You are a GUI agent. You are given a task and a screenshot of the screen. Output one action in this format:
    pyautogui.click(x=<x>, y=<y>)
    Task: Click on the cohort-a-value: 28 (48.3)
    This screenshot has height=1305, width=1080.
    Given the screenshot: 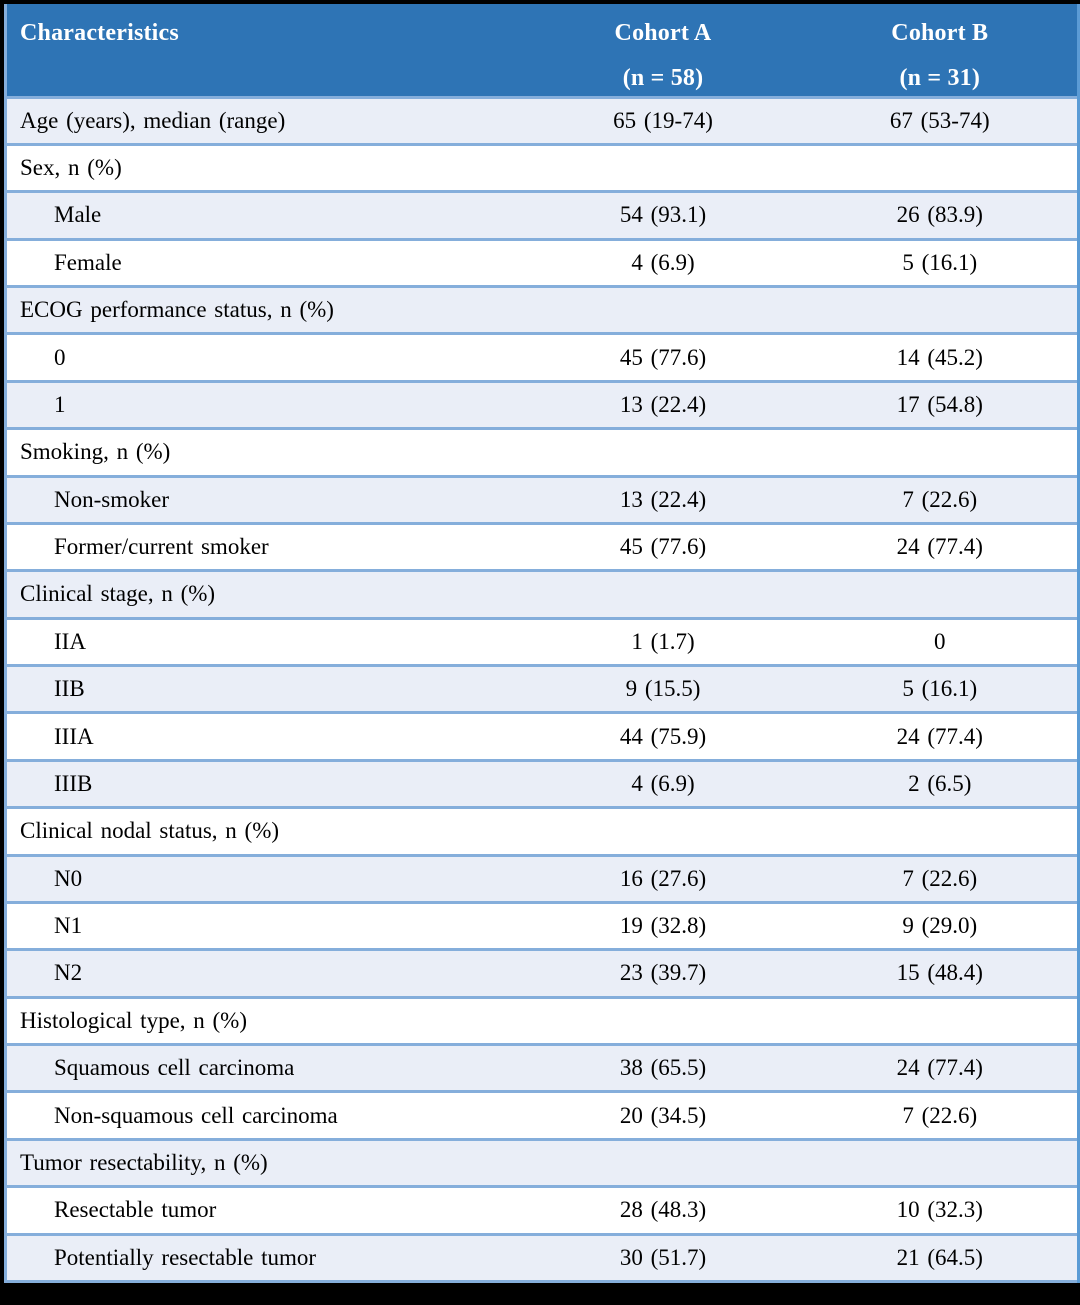 What is the action you would take?
    pyautogui.click(x=663, y=1209)
    